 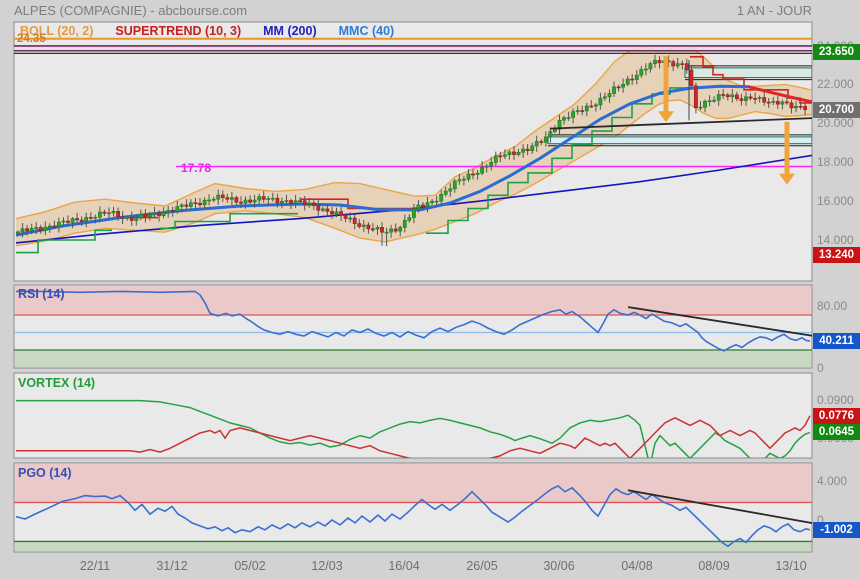 What do you see at coordinates (836, 341) in the screenshot?
I see `rsi-badge: 40.211` at bounding box center [836, 341].